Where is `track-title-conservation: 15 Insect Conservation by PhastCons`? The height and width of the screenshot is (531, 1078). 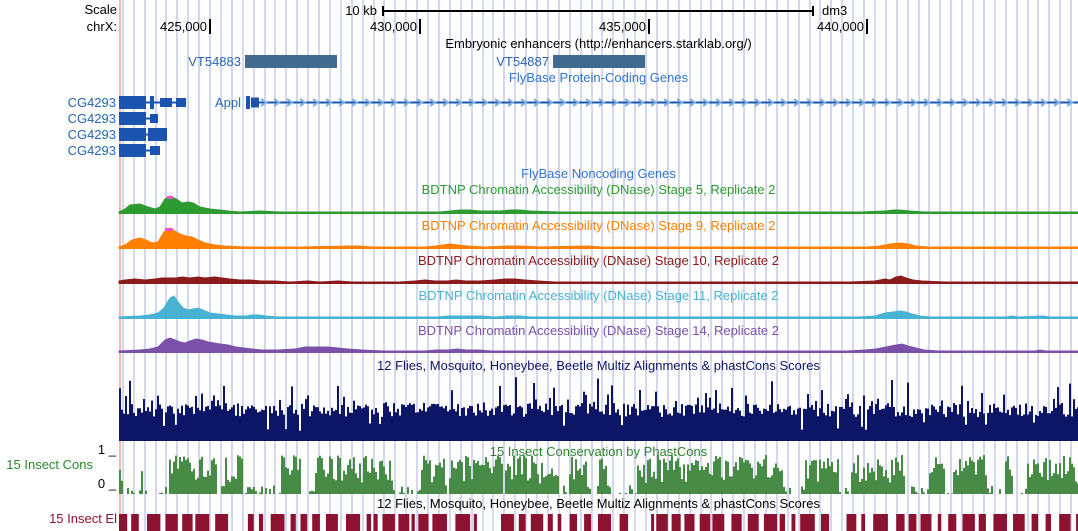 track-title-conservation: 15 Insect Conservation by PhastCons is located at coordinates (598, 451).